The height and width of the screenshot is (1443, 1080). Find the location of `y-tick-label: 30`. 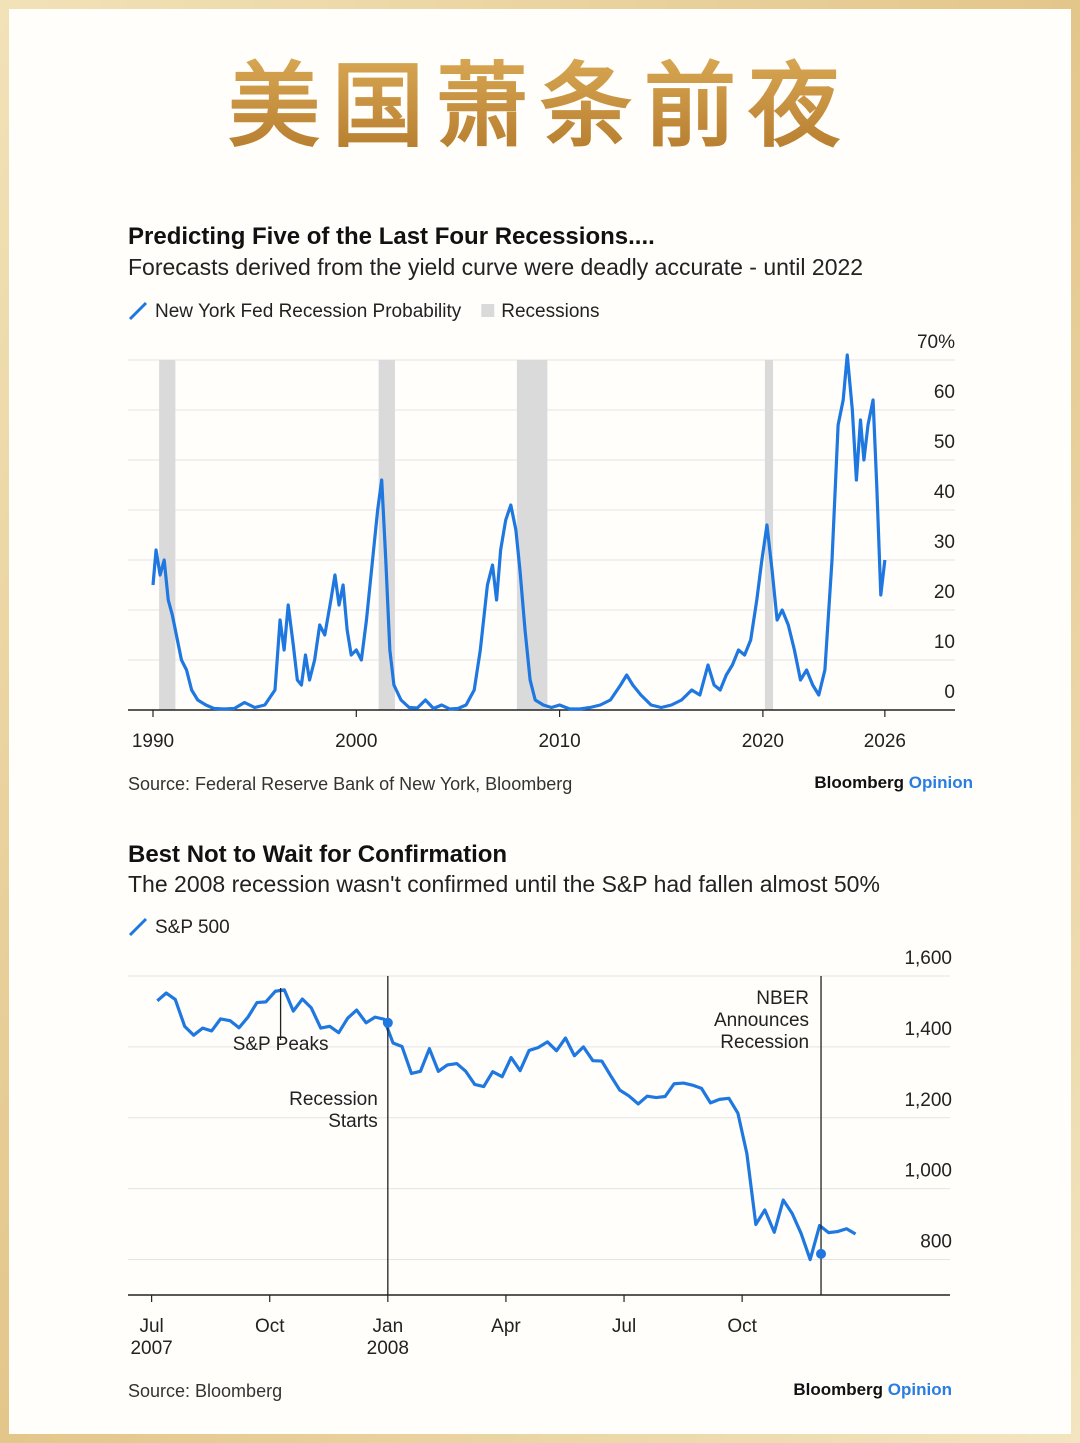

y-tick-label: 30 is located at coordinates (944, 542).